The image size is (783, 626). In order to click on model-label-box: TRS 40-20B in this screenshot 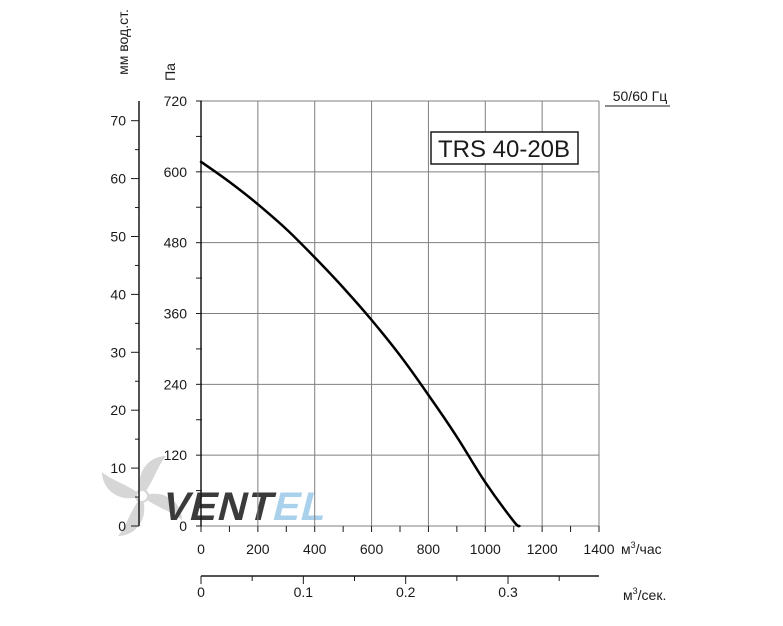, I will do `click(504, 148)`.